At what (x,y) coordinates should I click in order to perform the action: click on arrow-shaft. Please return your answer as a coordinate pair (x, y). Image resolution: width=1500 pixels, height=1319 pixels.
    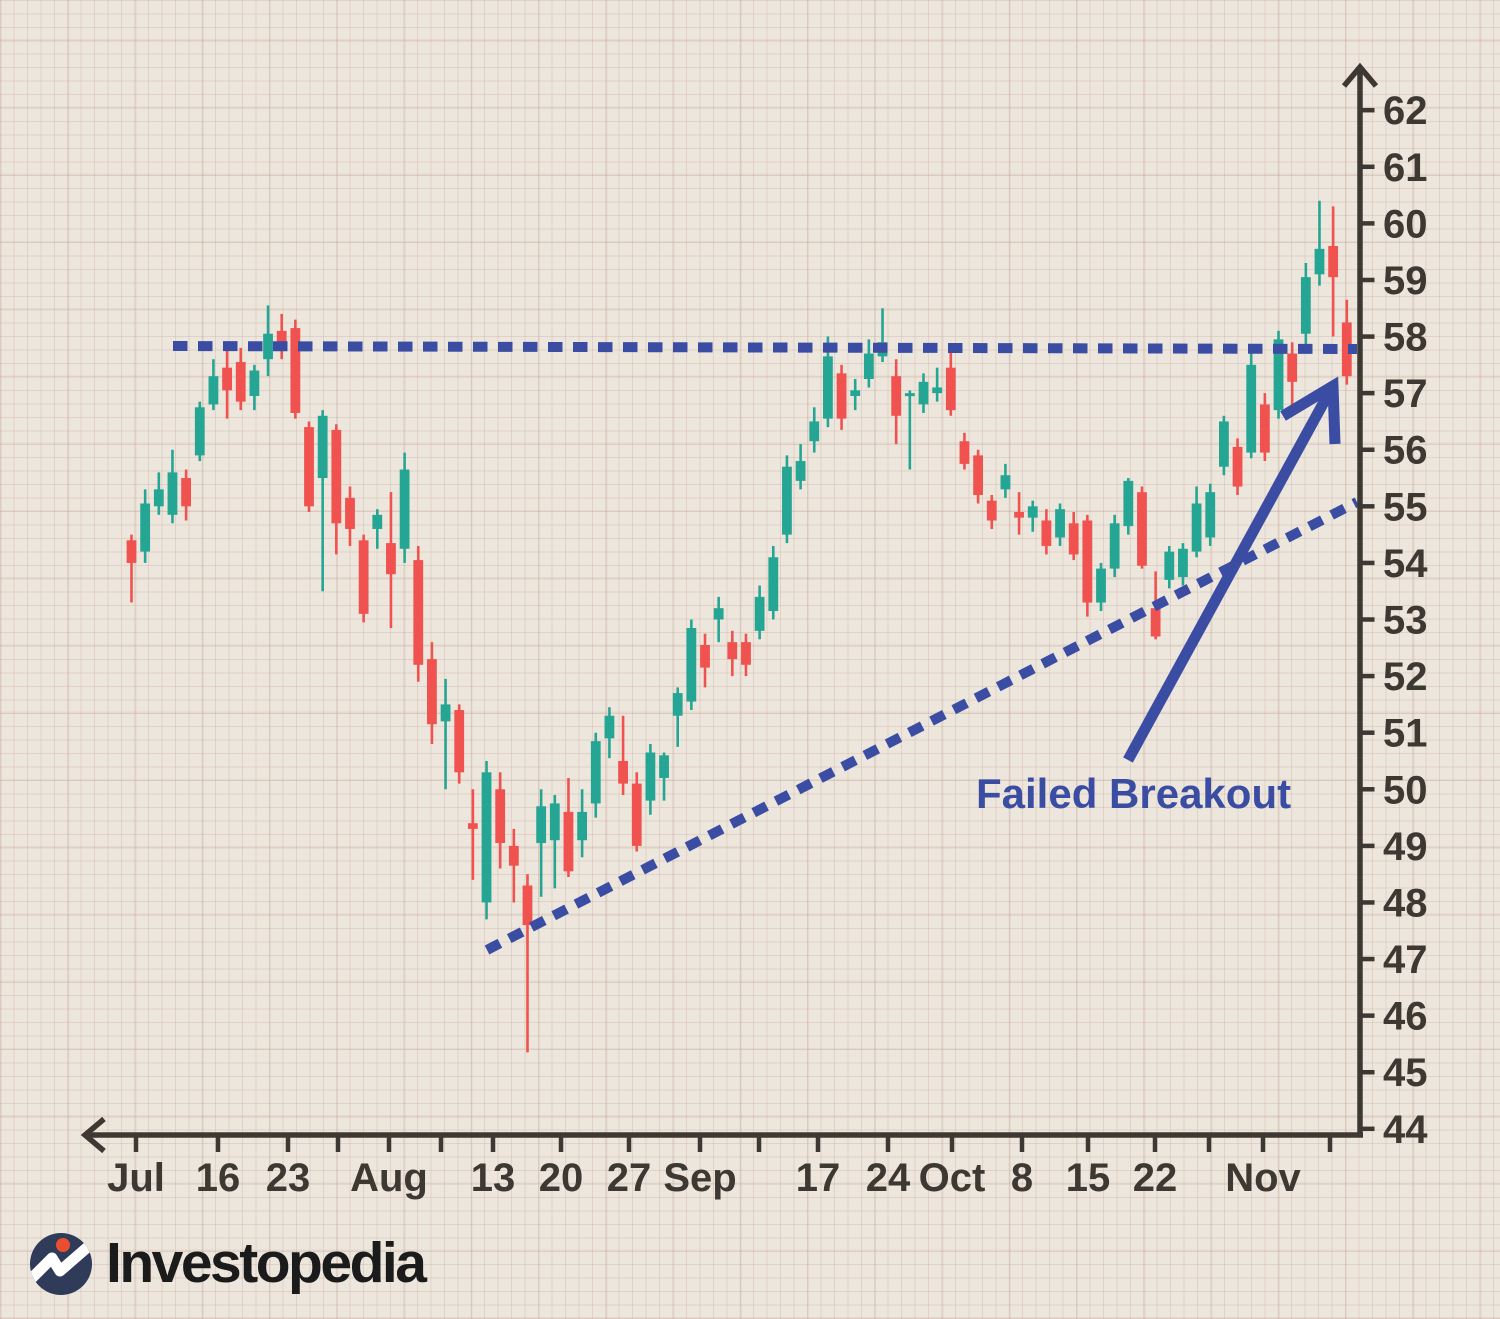
    Looking at the image, I should click on (1229, 575).